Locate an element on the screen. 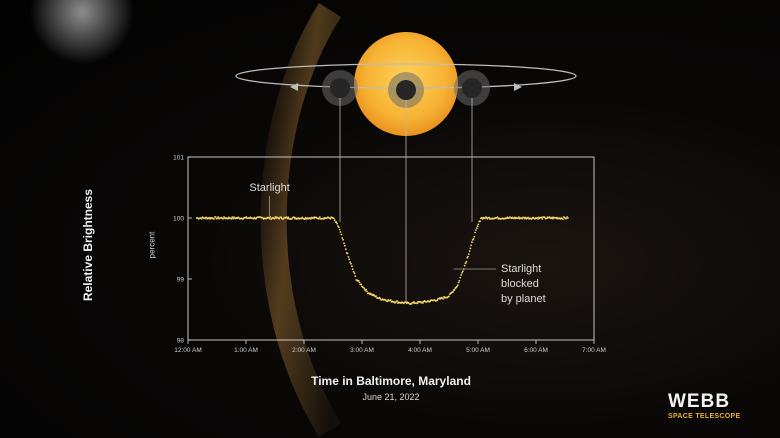 The height and width of the screenshot is (438, 780). x-tick-label: 5:00 AM is located at coordinates (478, 350).